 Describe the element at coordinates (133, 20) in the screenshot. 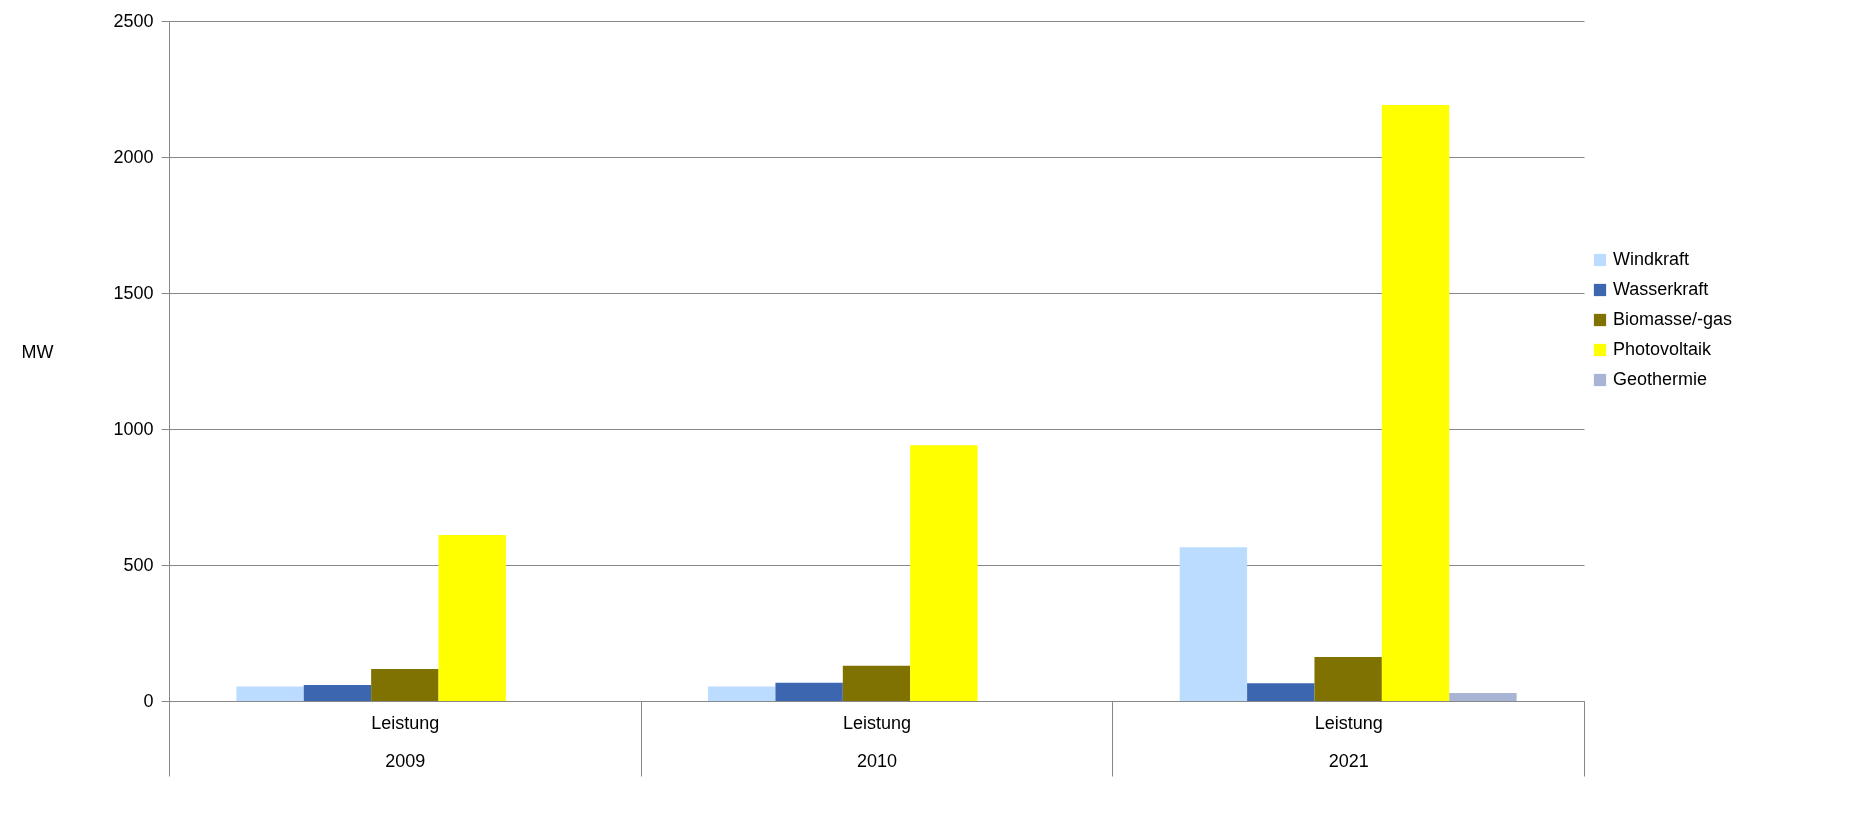

I see `y-tick-label: 2500` at that location.